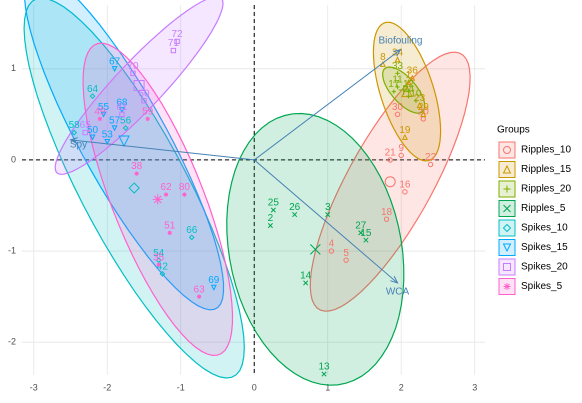  Describe the element at coordinates (387, 212) in the screenshot. I see `point-label: 18` at that location.